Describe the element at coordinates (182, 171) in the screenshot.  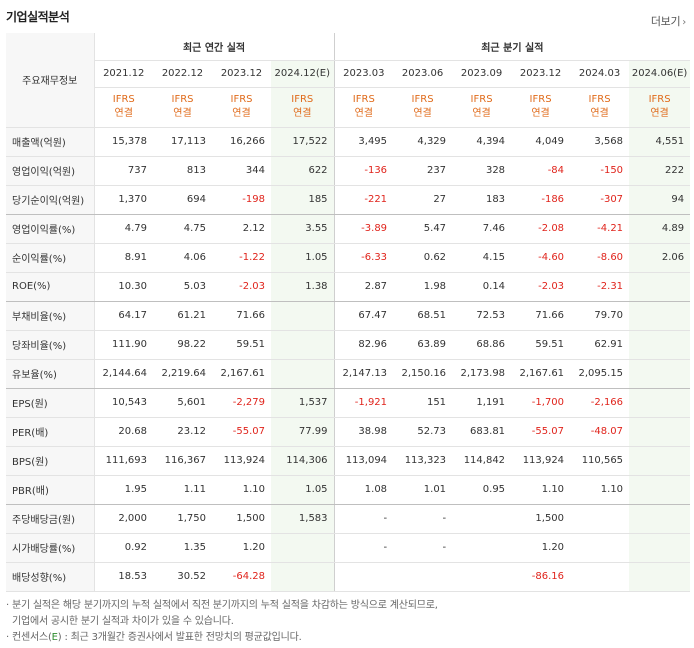
I see `table-cell: 813` at that location.